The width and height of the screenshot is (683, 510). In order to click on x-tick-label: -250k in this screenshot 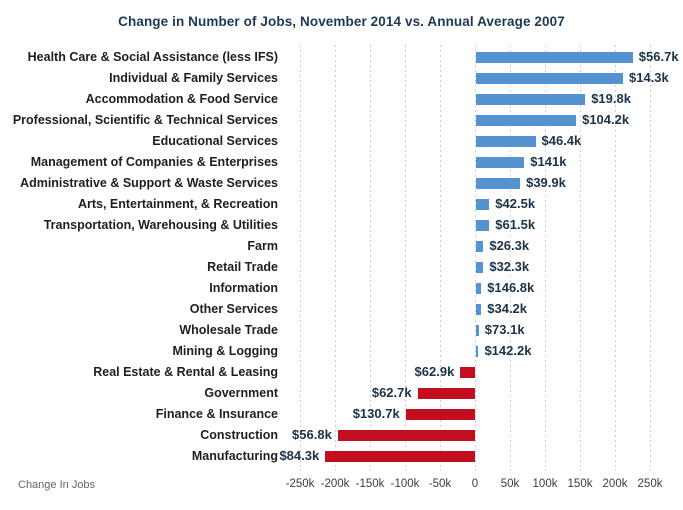, I will do `click(300, 484)`.